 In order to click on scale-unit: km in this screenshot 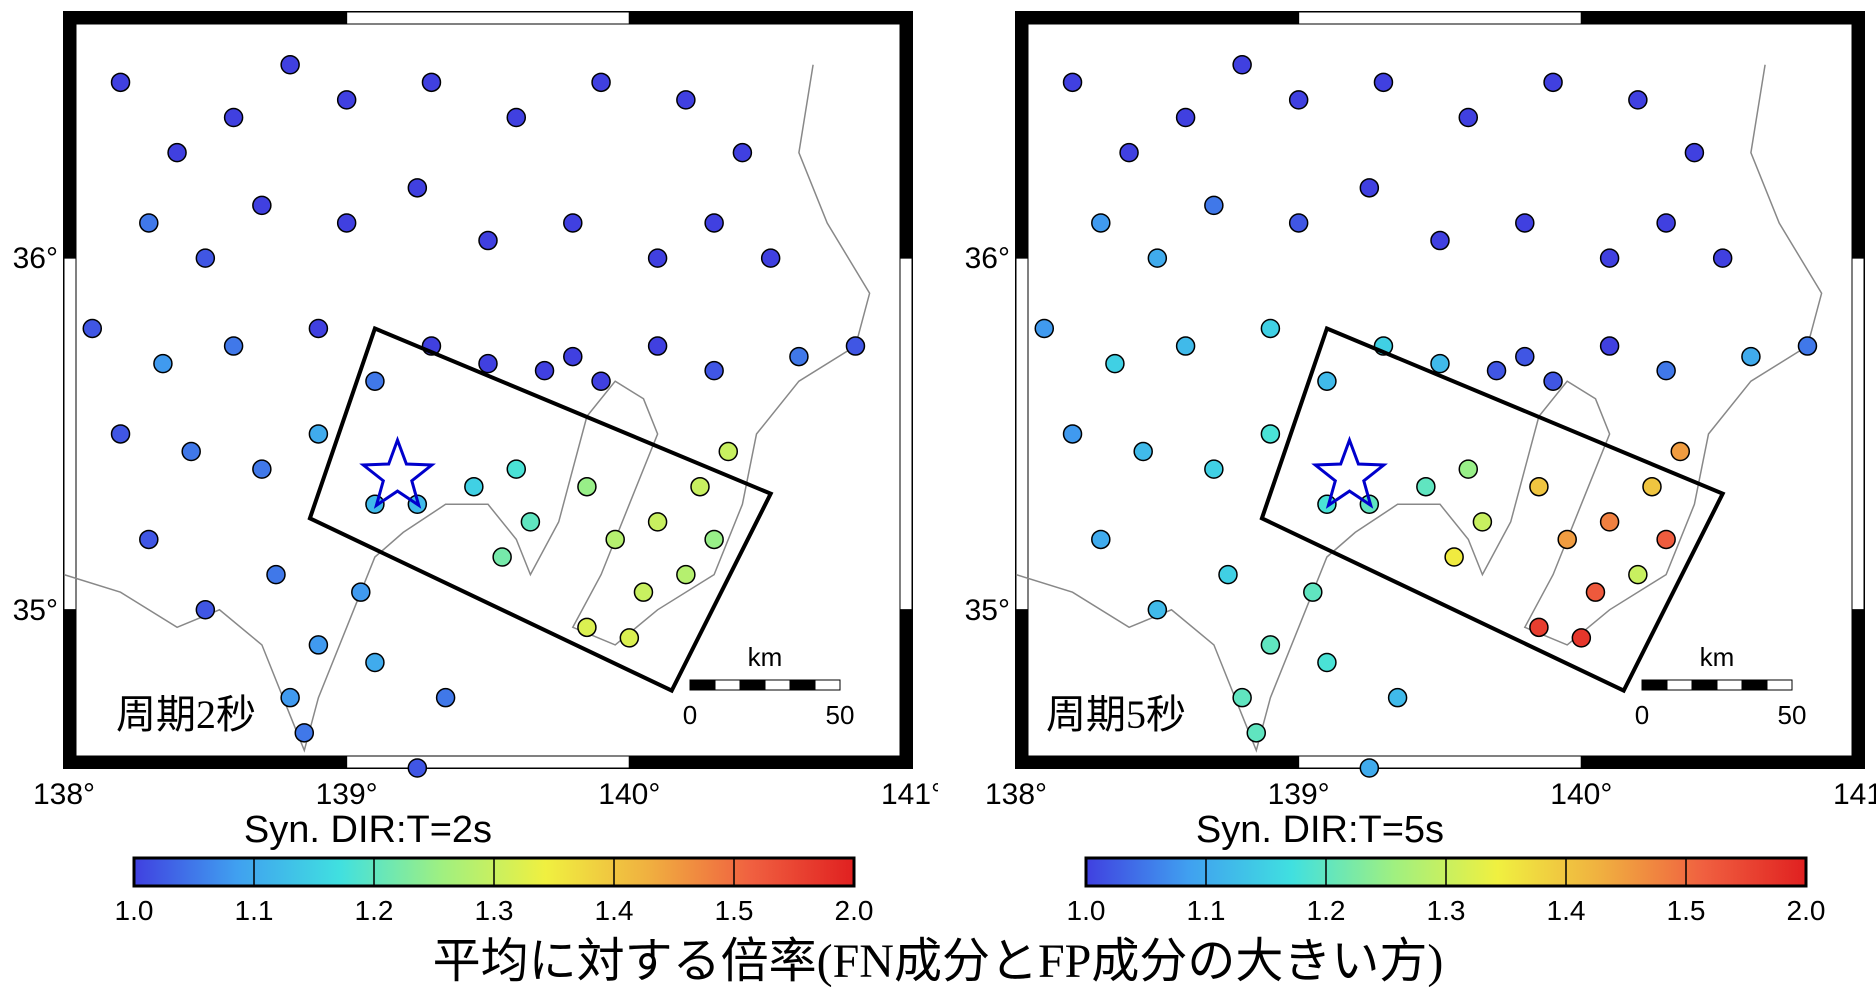, I will do `click(1717, 657)`.